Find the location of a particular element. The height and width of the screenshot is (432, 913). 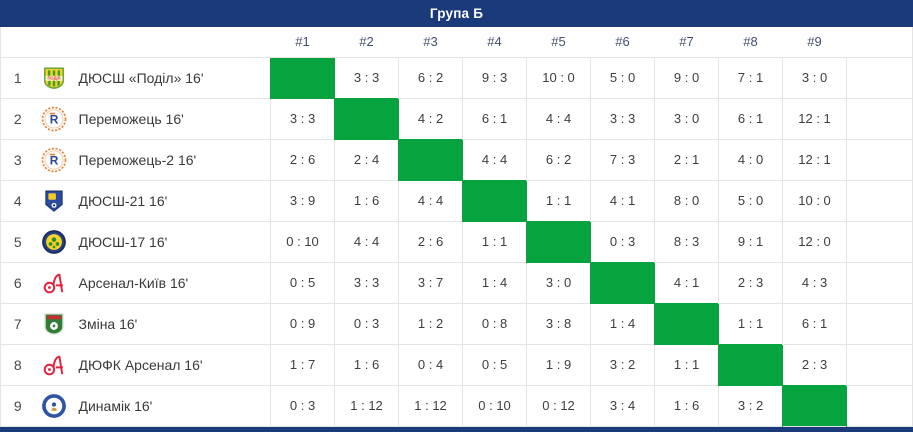

column-header: #3 is located at coordinates (430, 42).